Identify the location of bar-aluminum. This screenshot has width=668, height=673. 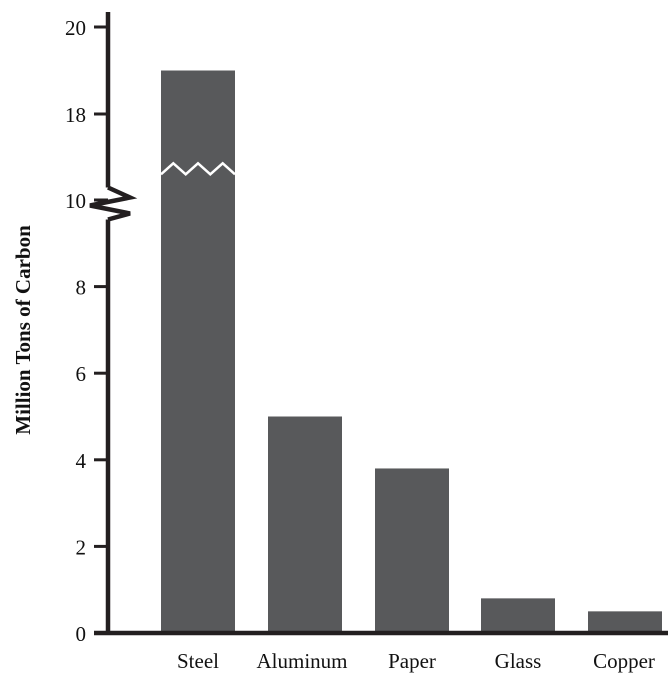
(305, 524).